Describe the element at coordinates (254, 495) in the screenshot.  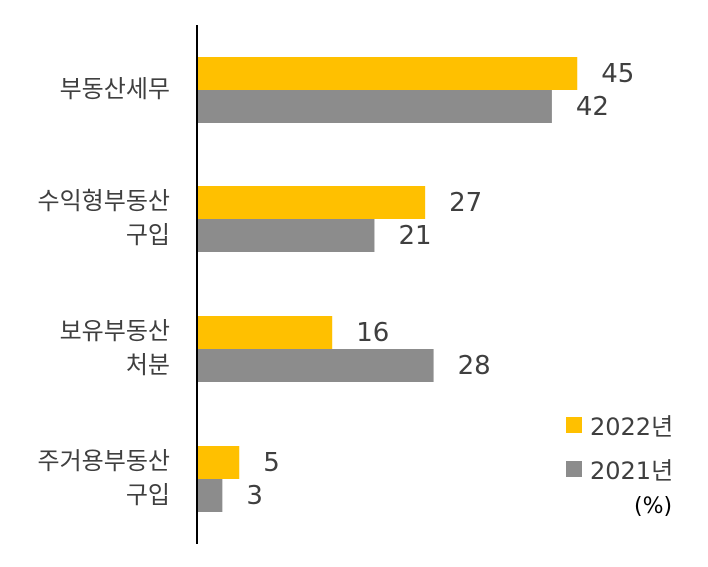
I see `data-label: 3` at that location.